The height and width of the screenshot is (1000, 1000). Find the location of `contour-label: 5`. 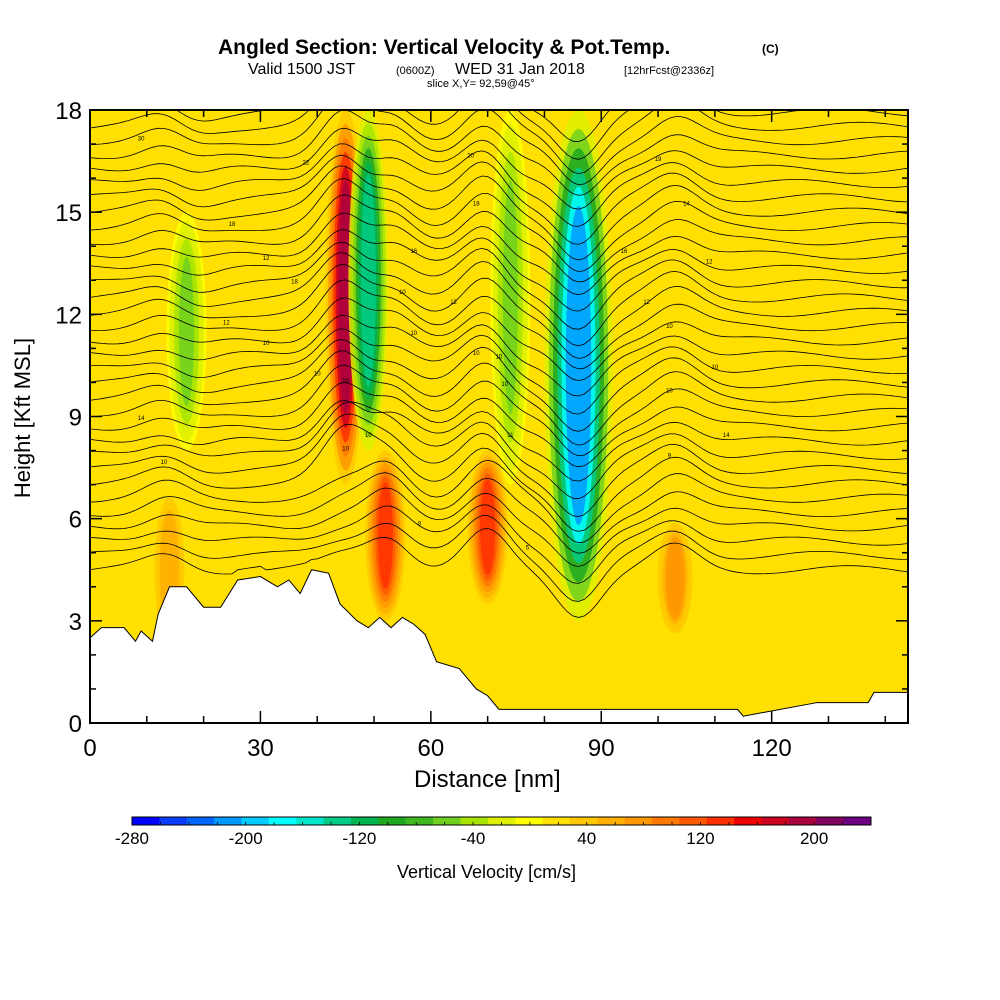

contour-label: 5 is located at coordinates (528, 548).